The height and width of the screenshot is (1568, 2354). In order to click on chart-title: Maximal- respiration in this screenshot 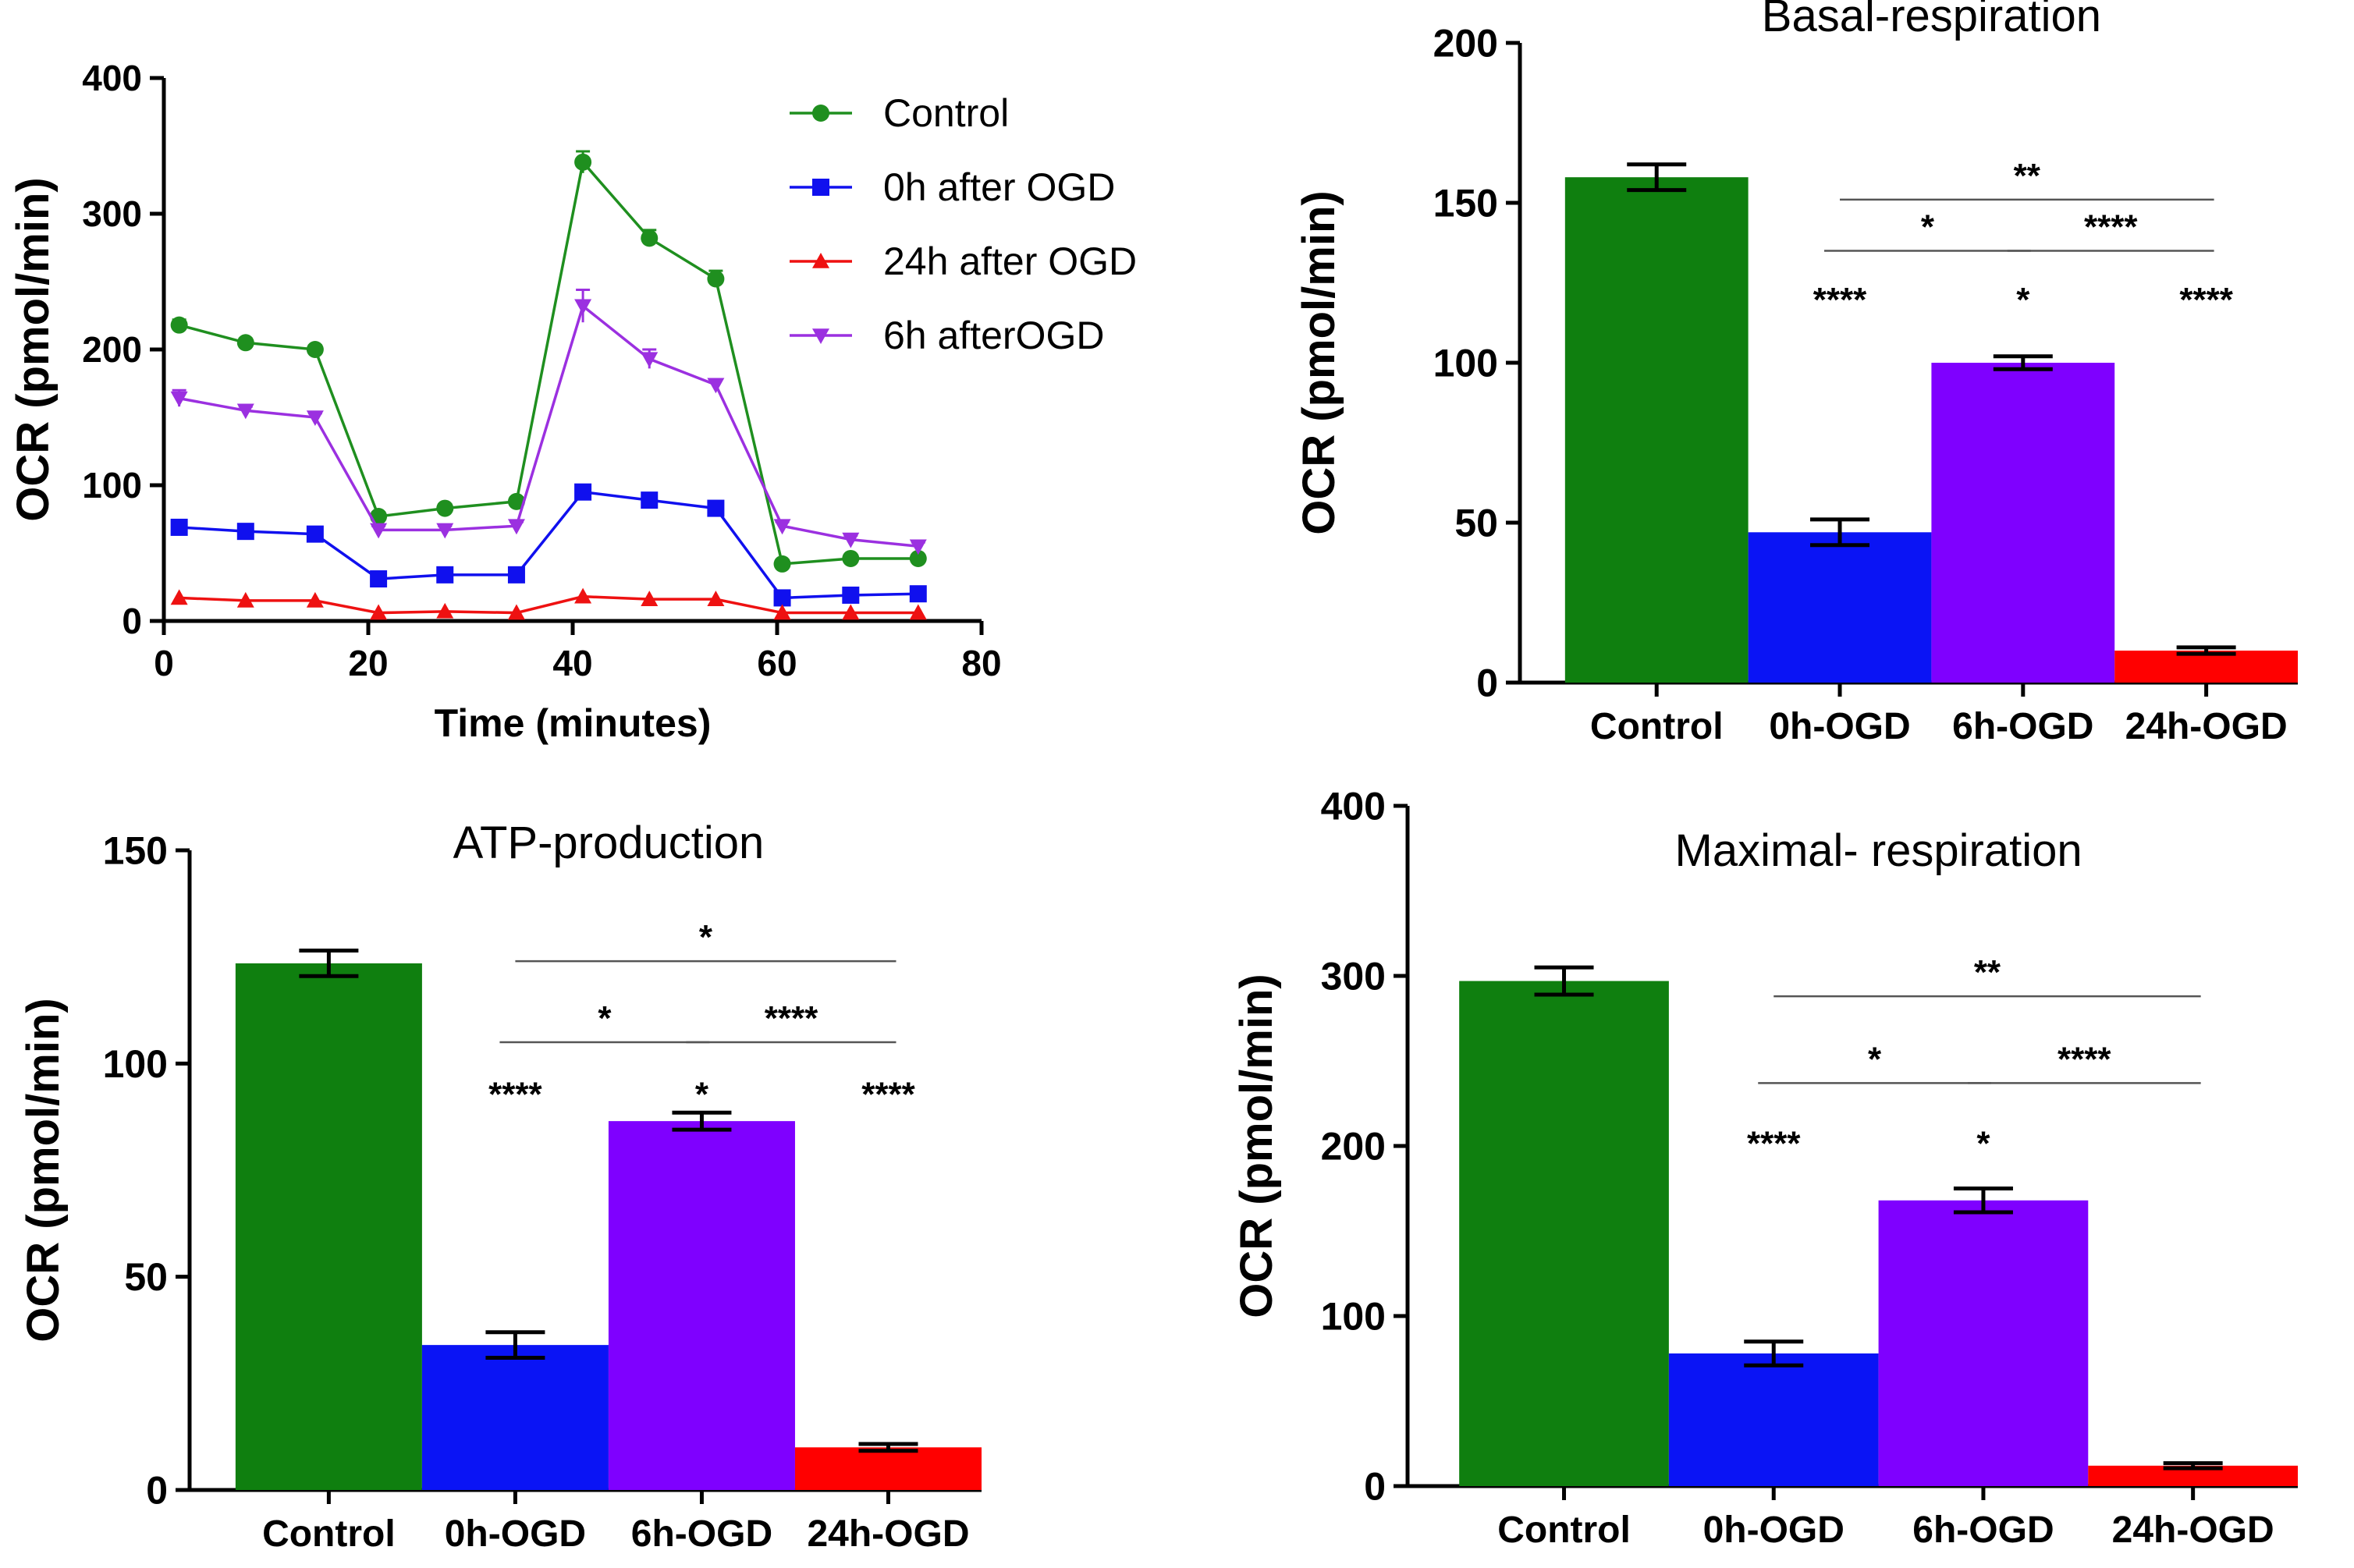, I will do `click(1878, 851)`.